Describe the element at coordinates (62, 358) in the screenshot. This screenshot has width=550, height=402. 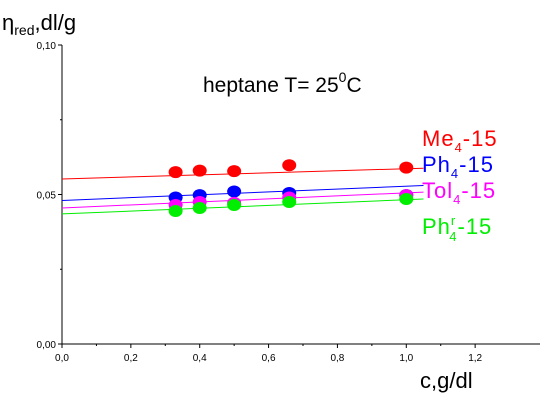
I see `x-tick-label: 0,0` at that location.